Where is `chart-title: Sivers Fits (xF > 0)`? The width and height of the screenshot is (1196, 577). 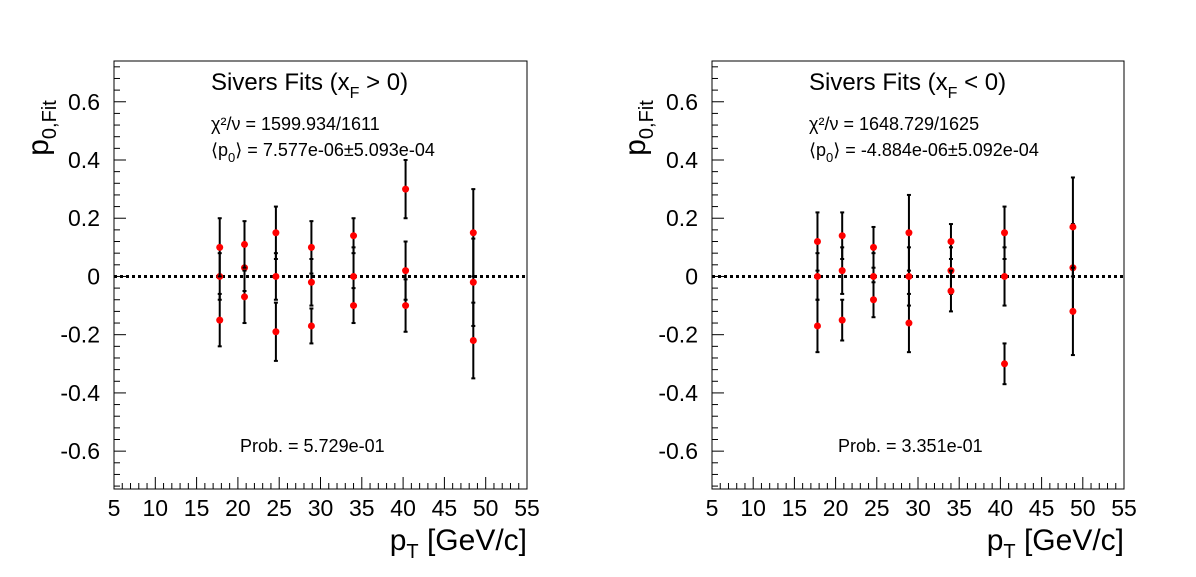 chart-title: Sivers Fits (xF > 0) is located at coordinates (309, 85).